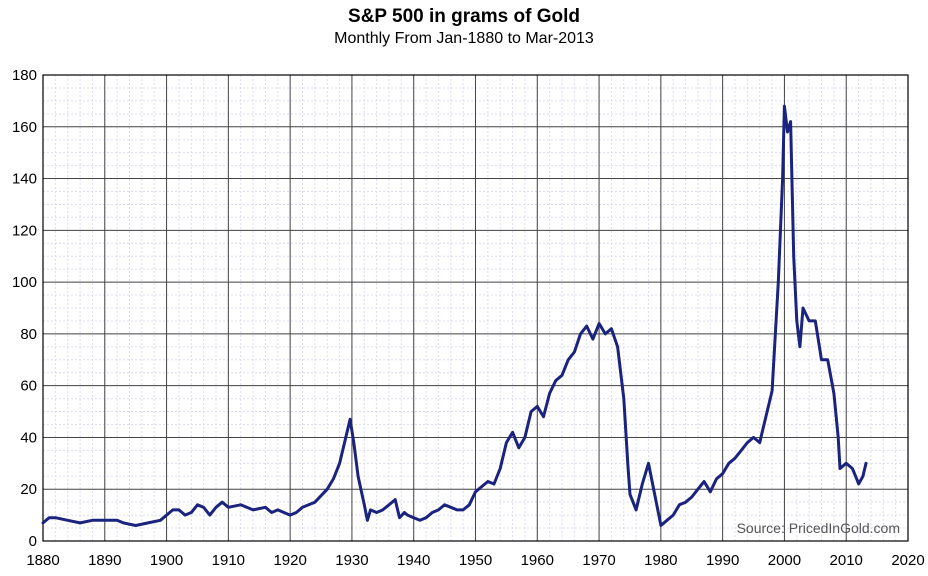 This screenshot has height=576, width=928. Describe the element at coordinates (28, 386) in the screenshot. I see `y-tick-label: 60` at that location.